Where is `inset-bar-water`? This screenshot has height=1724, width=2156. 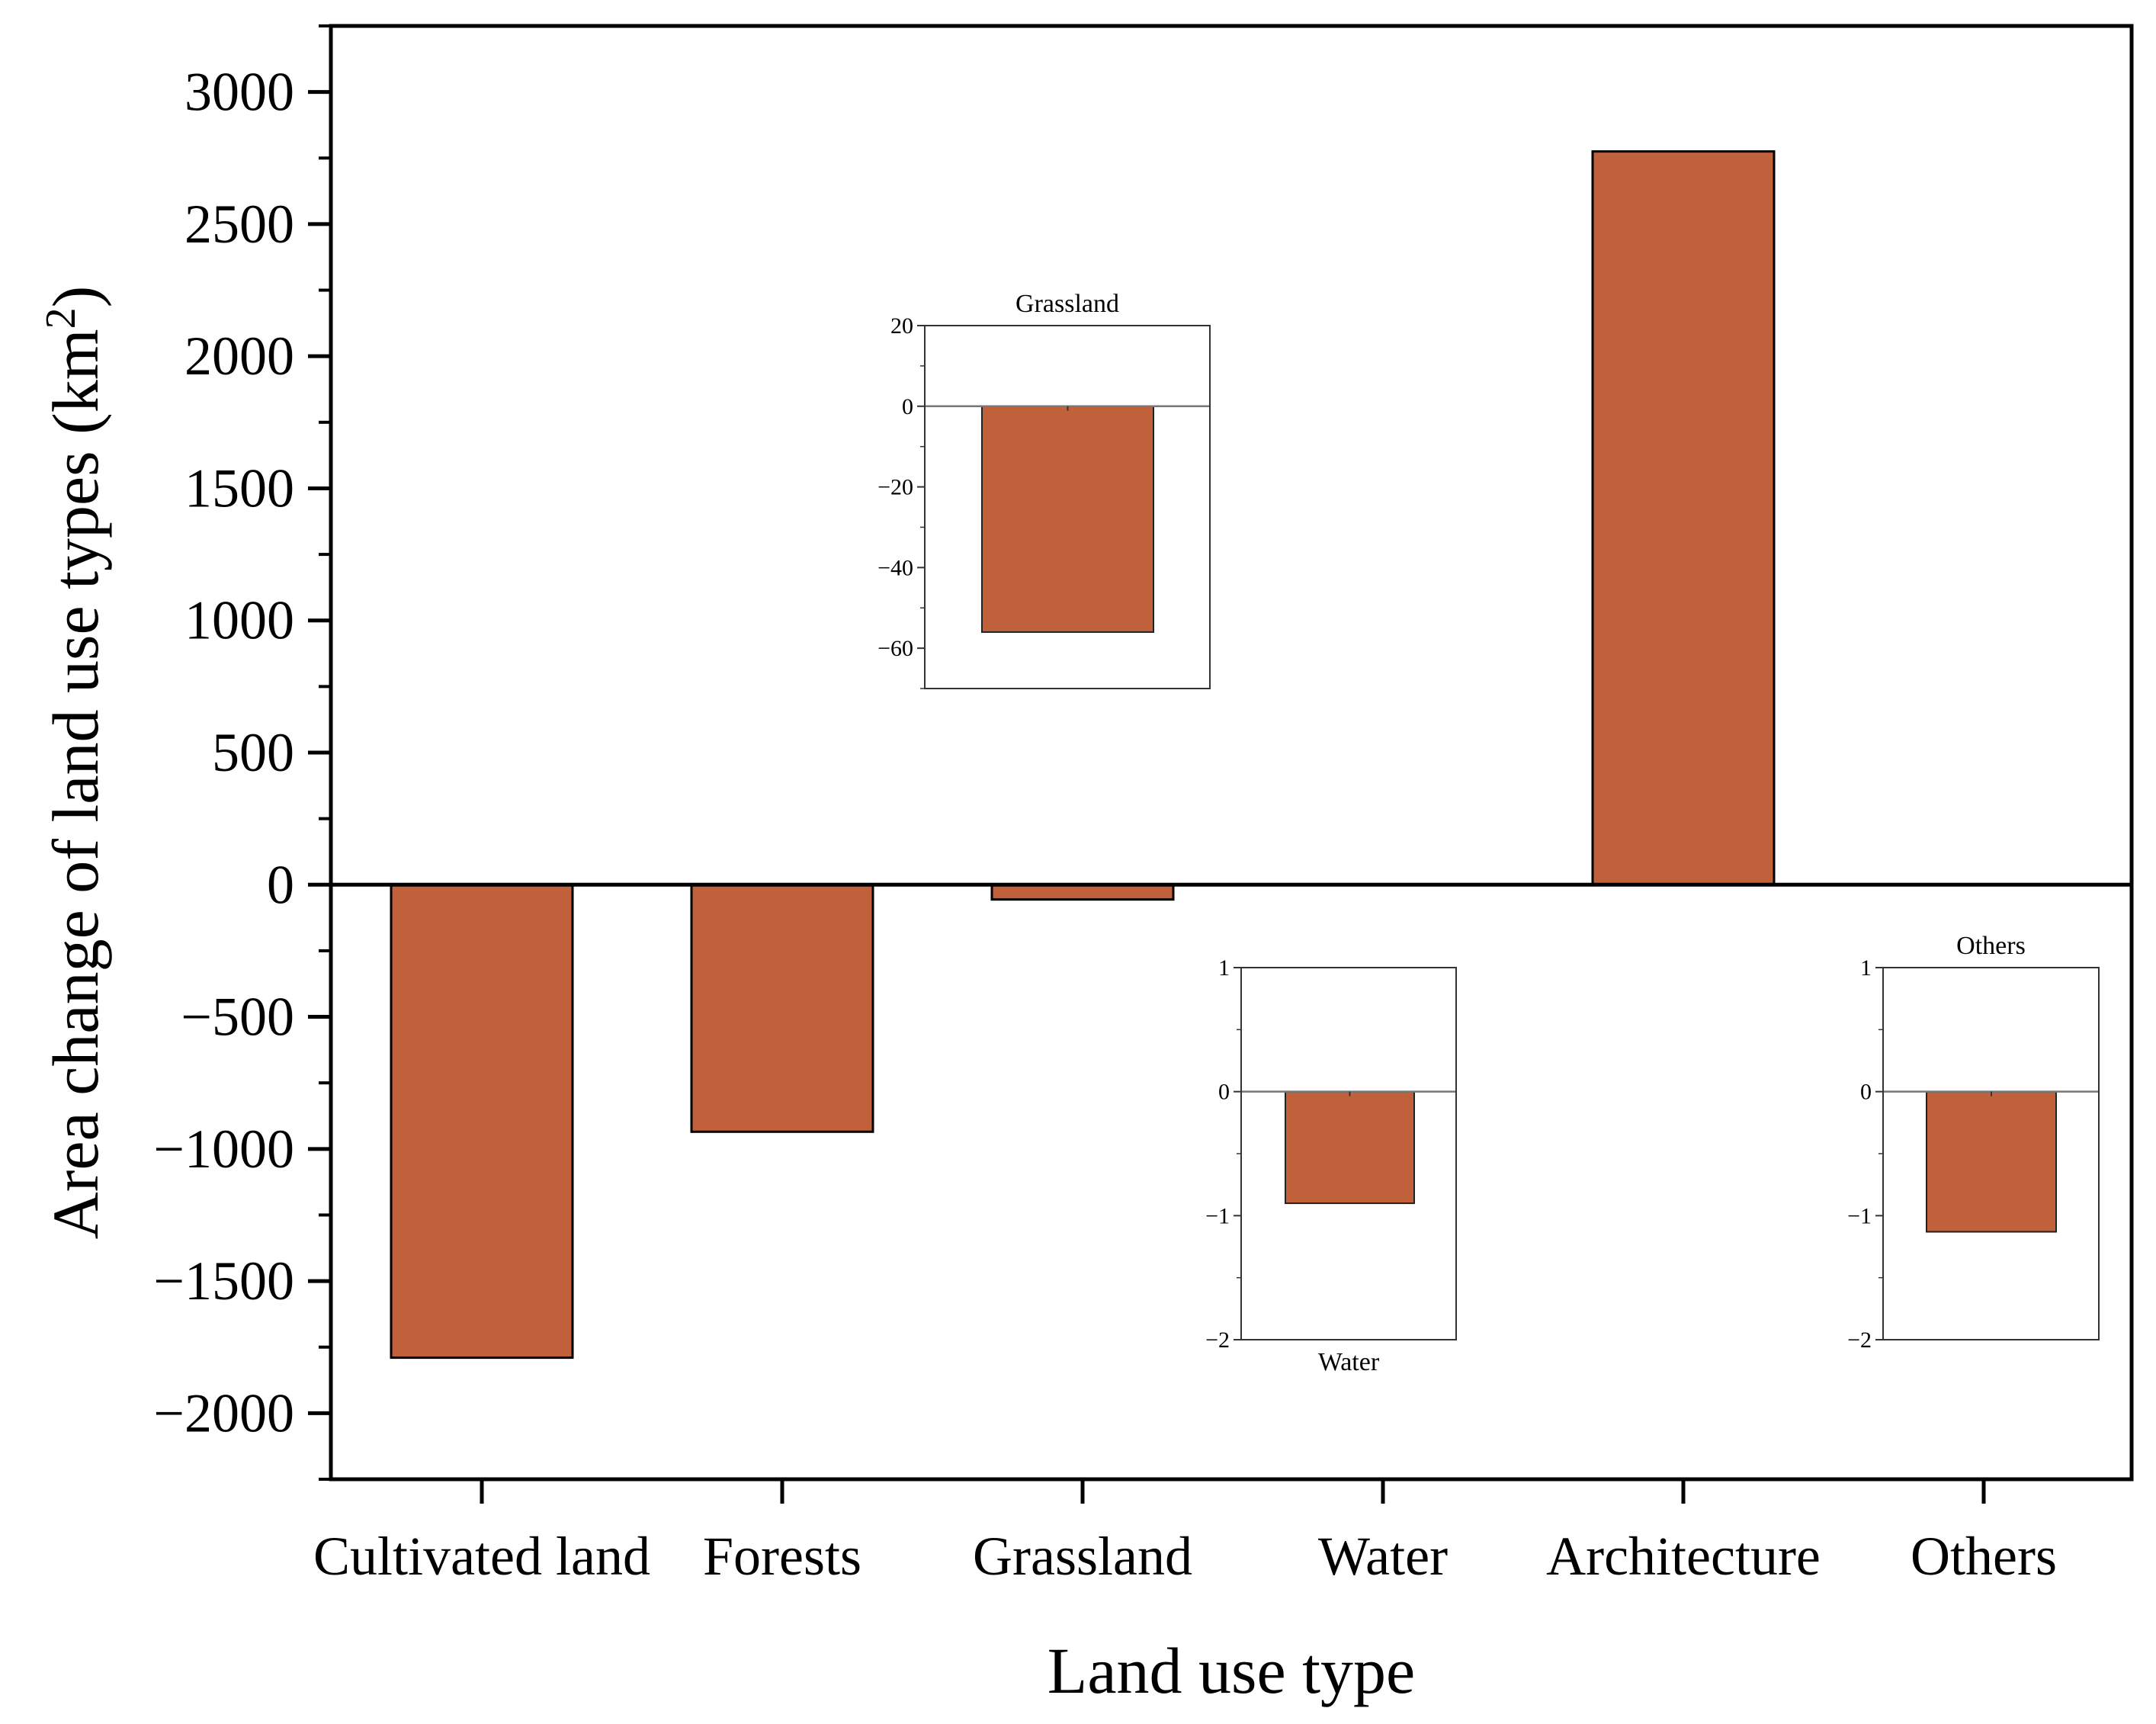 inset-bar-water is located at coordinates (1350, 1147).